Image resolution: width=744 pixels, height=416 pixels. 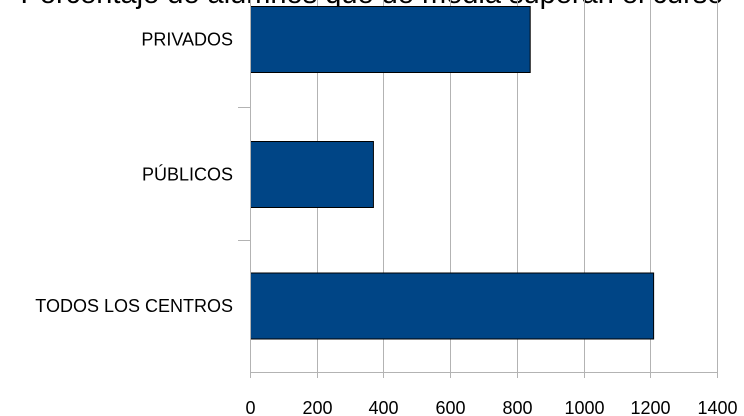 What do you see at coordinates (650, 407) in the screenshot?
I see `x-tick-label-1200: 1200` at bounding box center [650, 407].